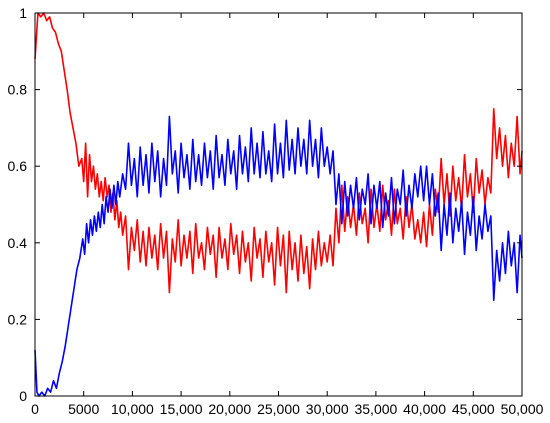 This screenshot has height=423, width=550. What do you see at coordinates (327, 409) in the screenshot?
I see `x-tick-label: 30,000` at bounding box center [327, 409].